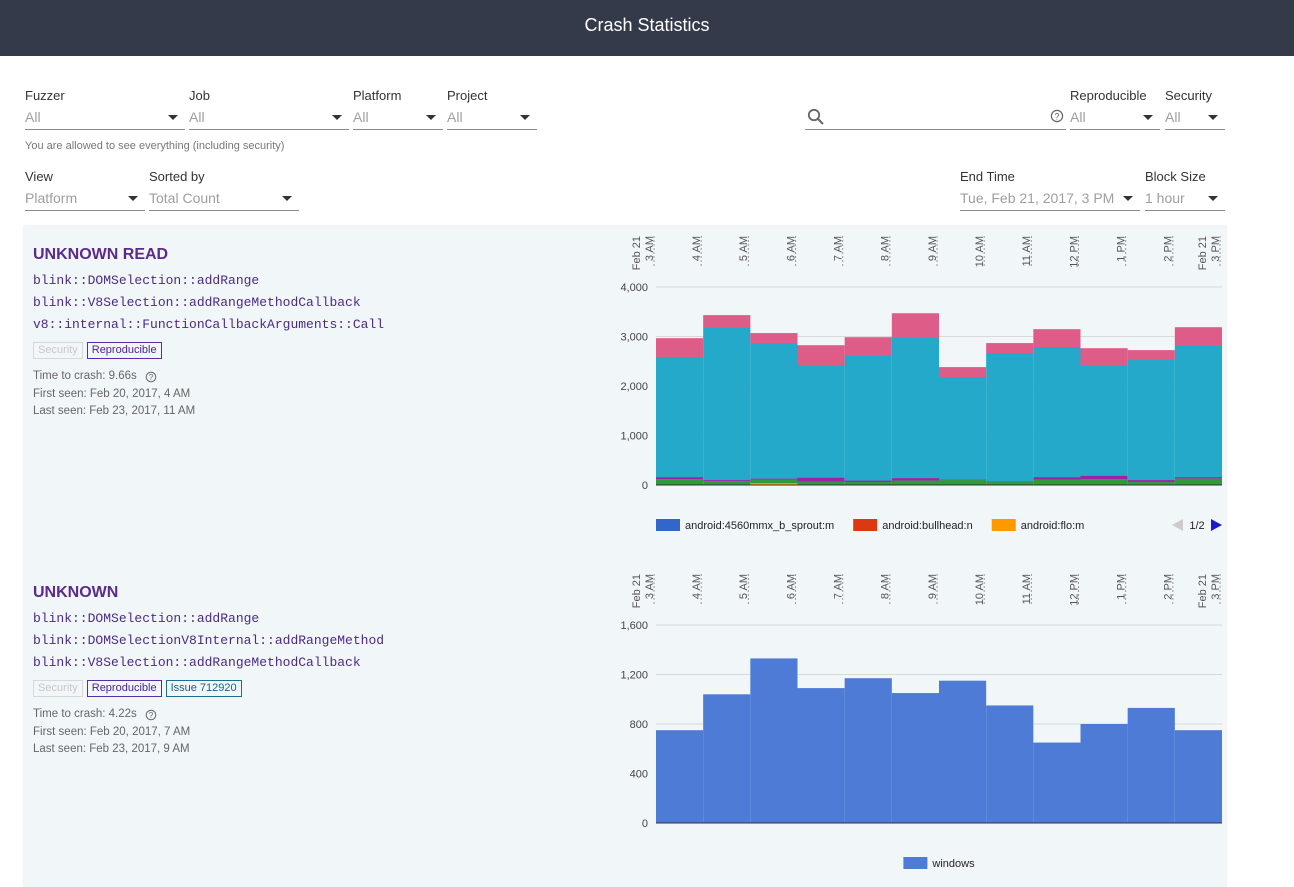 This screenshot has width=1294, height=887. Describe the element at coordinates (634, 338) in the screenshot. I see `y-tick-label: 3,000` at that location.